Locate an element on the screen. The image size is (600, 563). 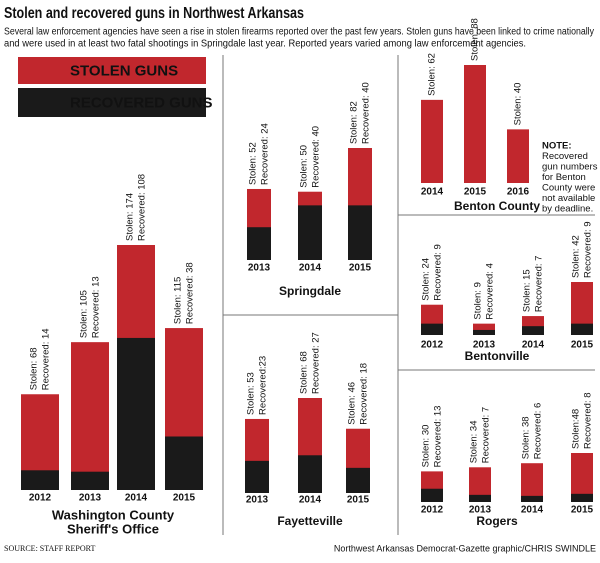
data-label: Stolen: 174 is located at coordinates (130, 217).